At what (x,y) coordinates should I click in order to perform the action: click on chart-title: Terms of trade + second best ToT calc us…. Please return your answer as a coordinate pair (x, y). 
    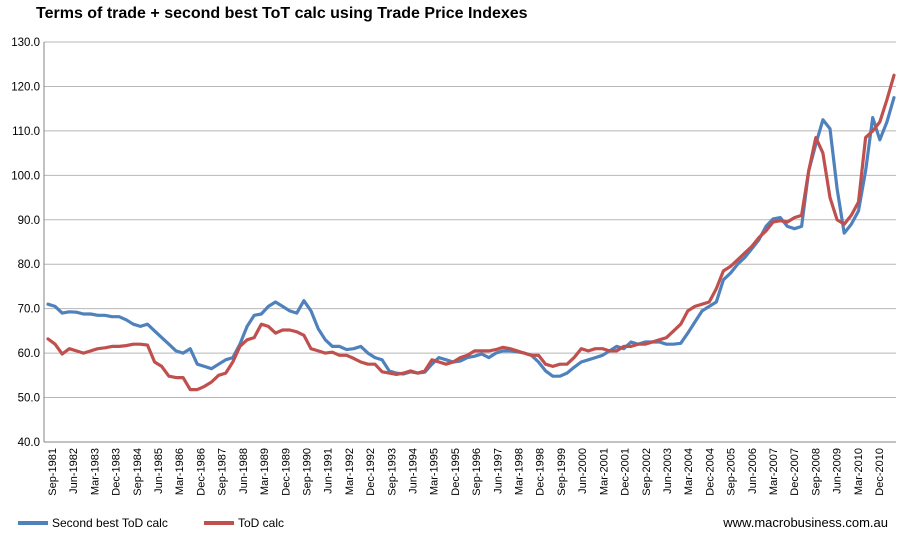
    Looking at the image, I should click on (282, 13).